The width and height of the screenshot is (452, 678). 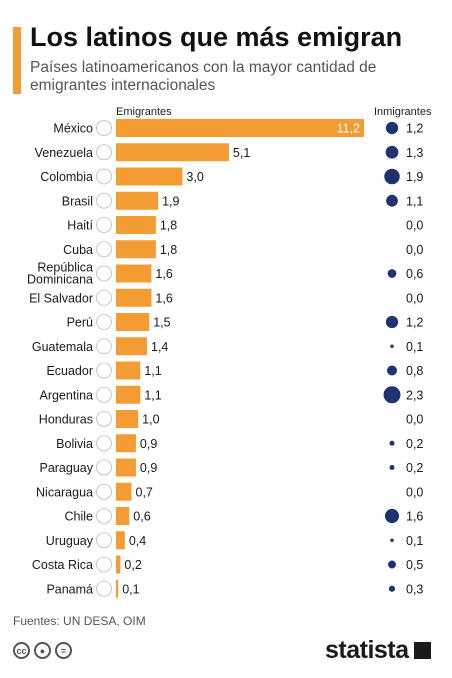 What do you see at coordinates (161, 323) in the screenshot?
I see `bar-value-label: 1,5` at bounding box center [161, 323].